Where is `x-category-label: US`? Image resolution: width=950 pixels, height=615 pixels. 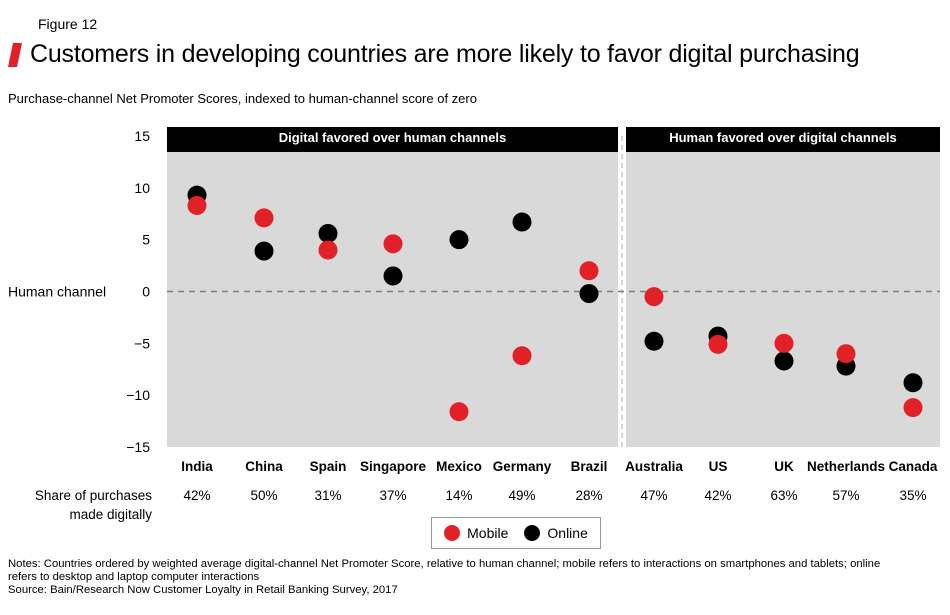
x-category-label: US is located at coordinates (718, 466).